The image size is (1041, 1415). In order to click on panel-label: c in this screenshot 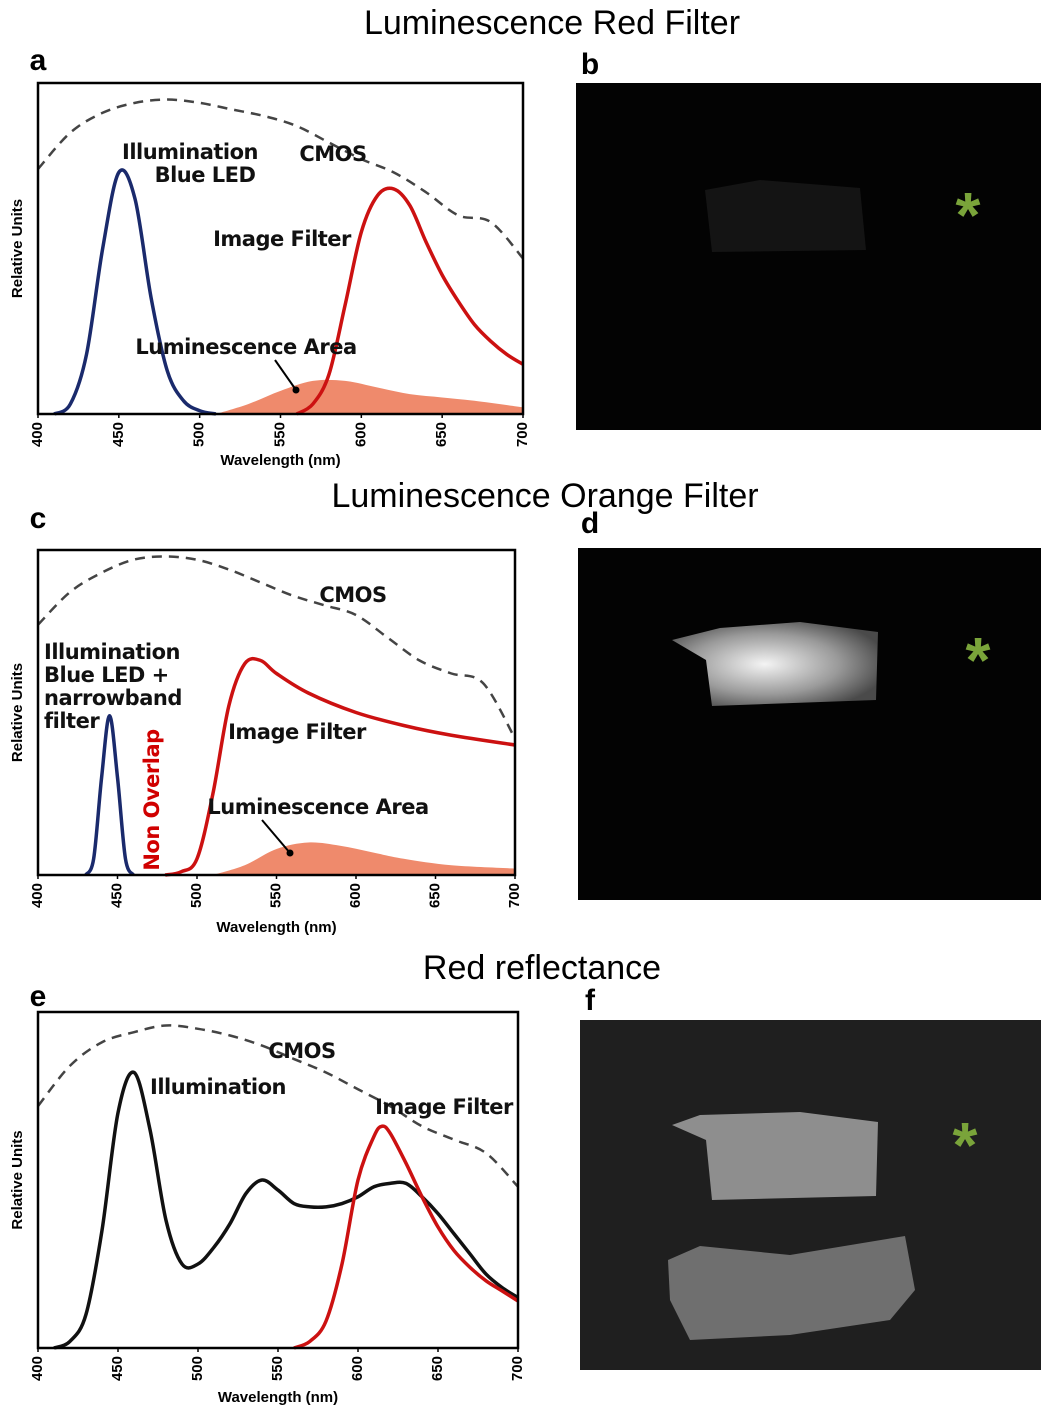, I will do `click(38, 518)`.